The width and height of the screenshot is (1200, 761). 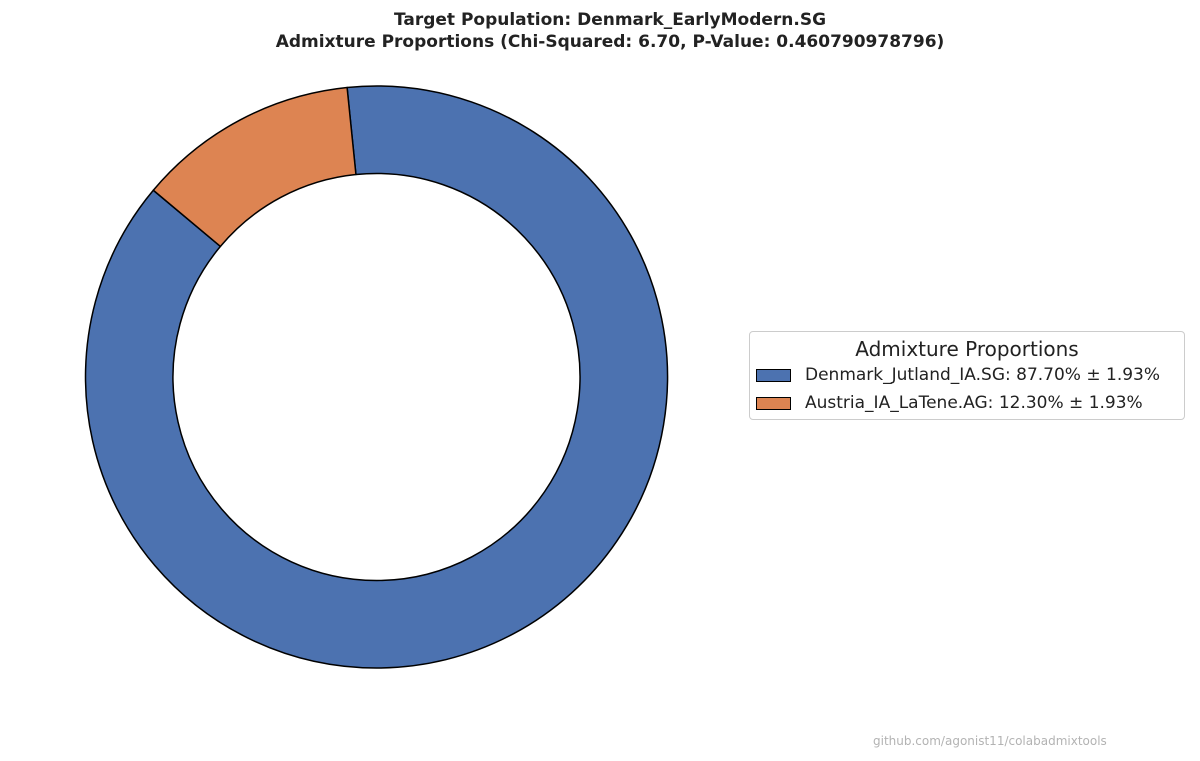 What do you see at coordinates (773, 375) in the screenshot?
I see `legend-swatch-denmark` at bounding box center [773, 375].